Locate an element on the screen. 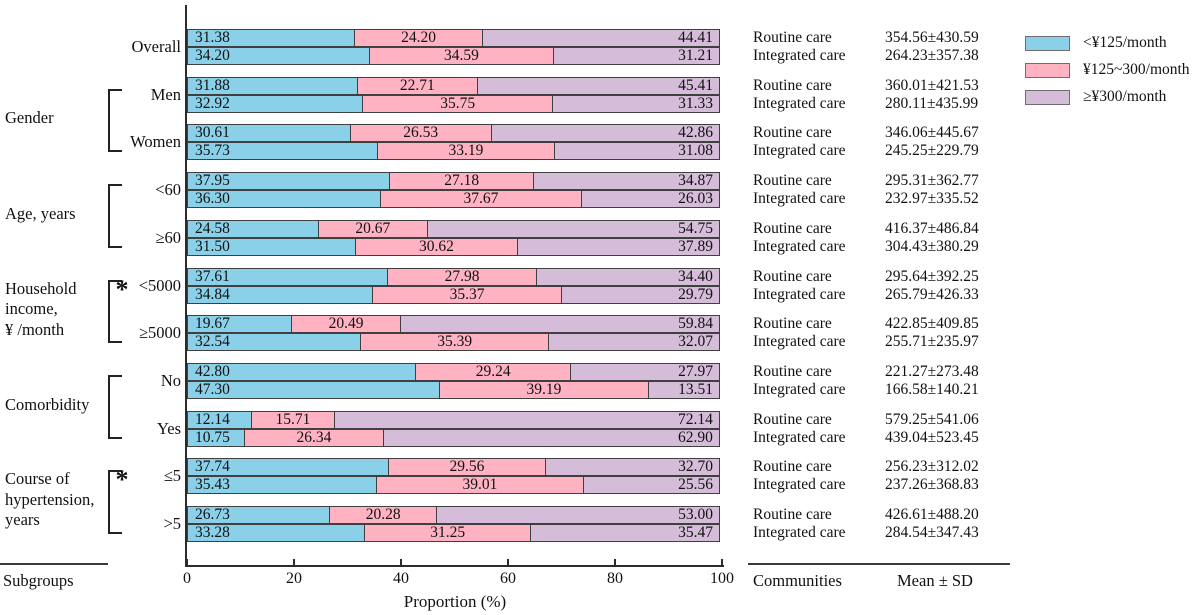 Image resolution: width=1200 pixels, height=615 pixels. bar-segment: 26.34 is located at coordinates (314, 437).